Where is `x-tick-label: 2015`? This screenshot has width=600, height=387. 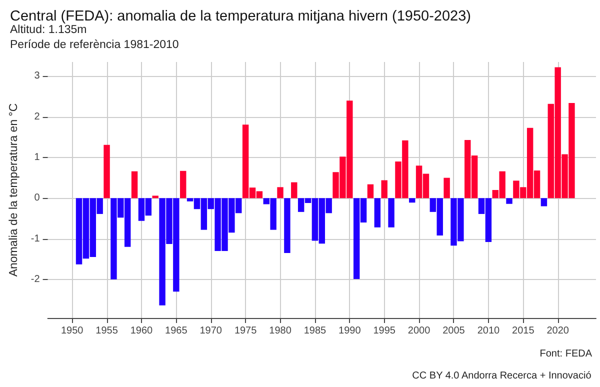
x-tick-label: 2015 is located at coordinates (523, 331).